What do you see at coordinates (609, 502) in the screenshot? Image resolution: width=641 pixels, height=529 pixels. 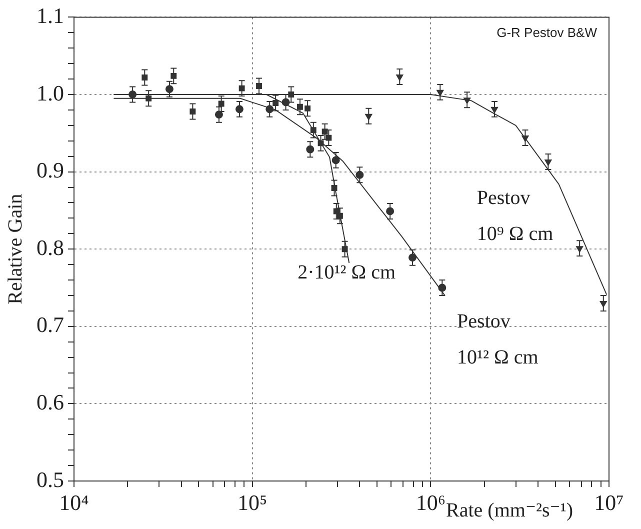 I see `x-tick-label: 10⁷` at bounding box center [609, 502].